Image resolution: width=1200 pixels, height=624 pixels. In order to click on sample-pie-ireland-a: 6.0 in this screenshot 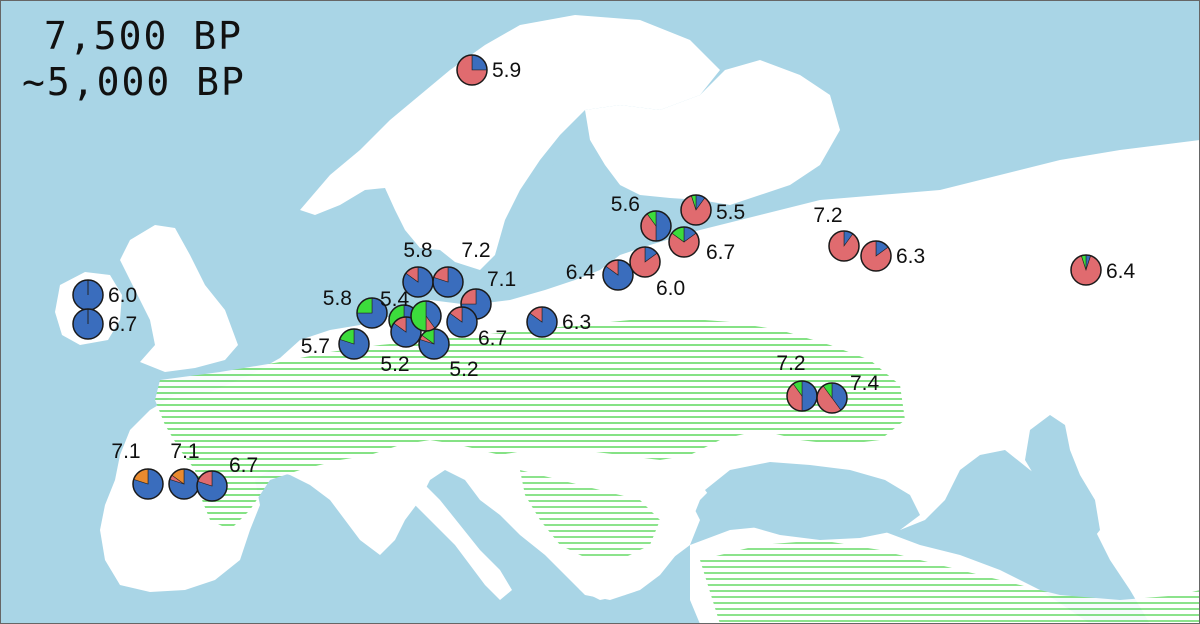, I will do `click(104, 295)`.